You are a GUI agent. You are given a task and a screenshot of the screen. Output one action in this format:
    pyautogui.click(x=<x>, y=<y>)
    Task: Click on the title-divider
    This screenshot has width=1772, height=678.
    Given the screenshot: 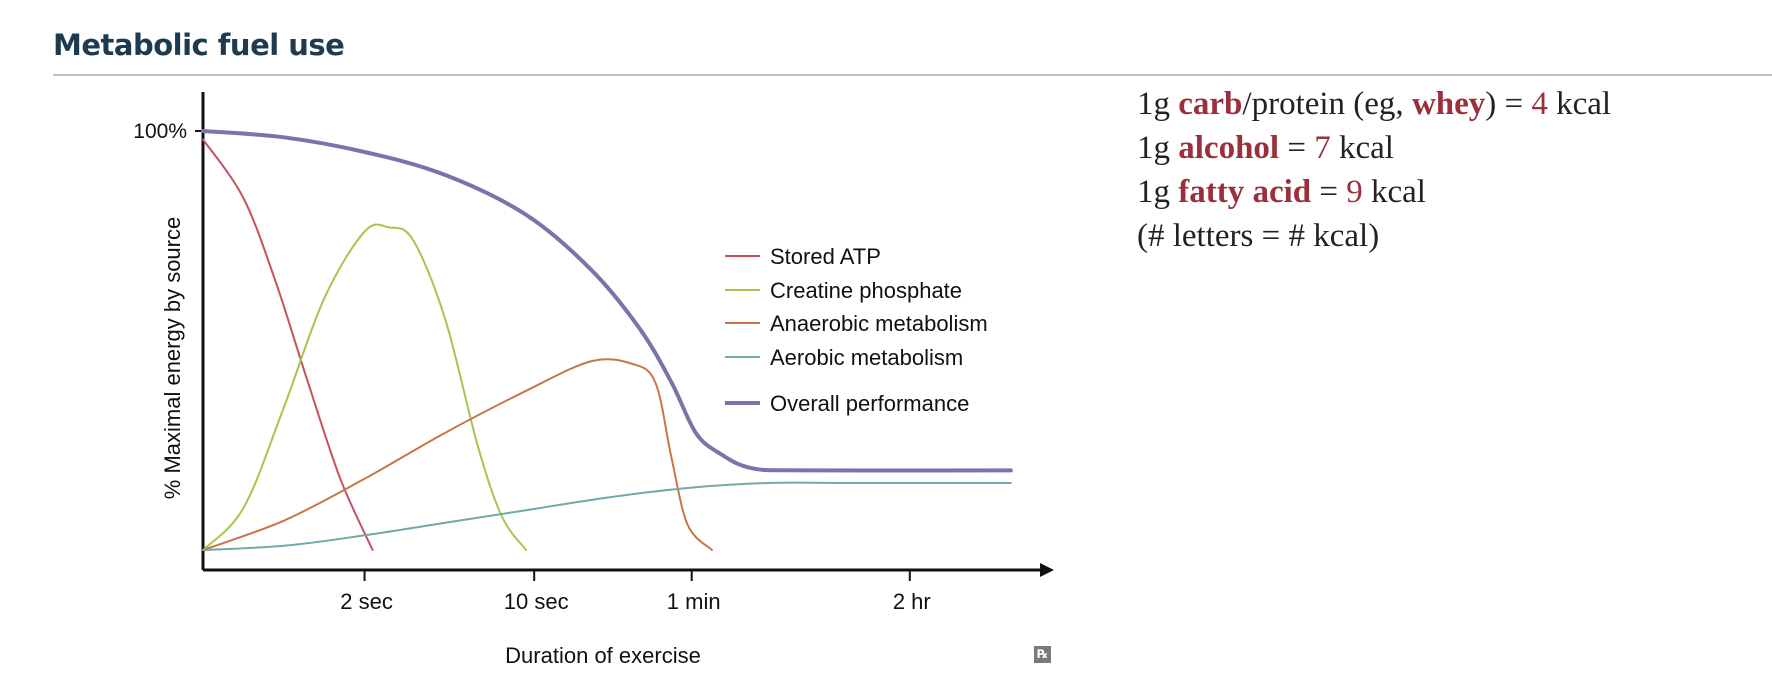 What is the action you would take?
    pyautogui.click(x=912, y=75)
    